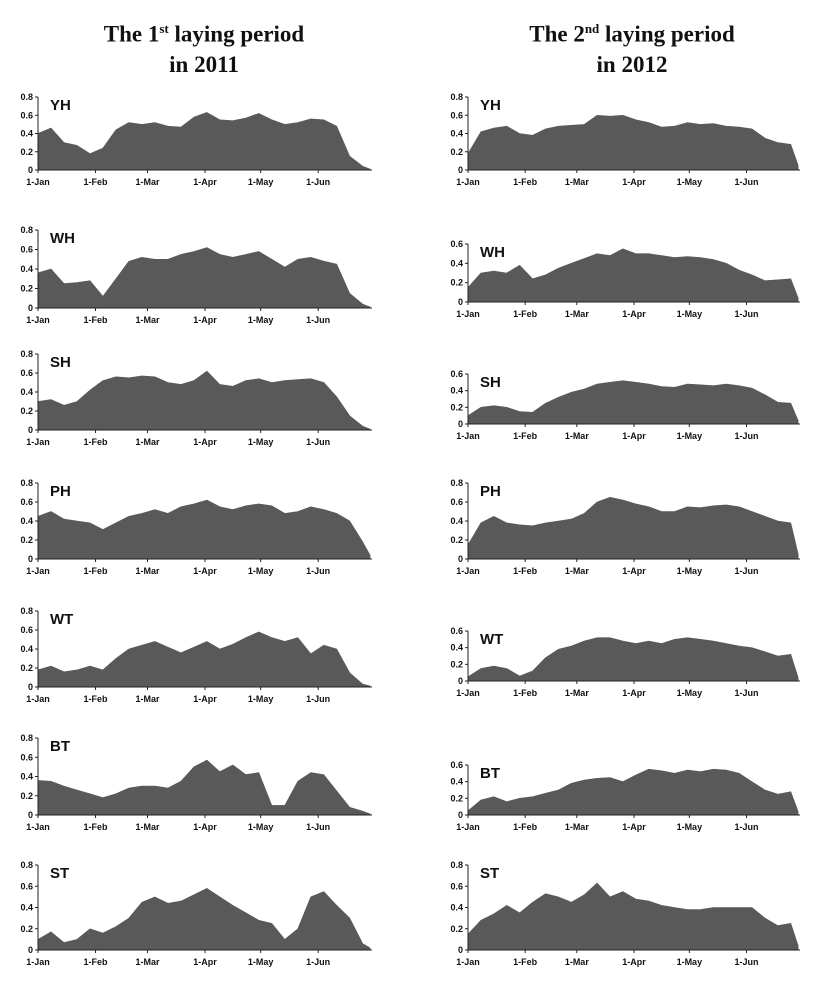 The image size is (822, 987). What do you see at coordinates (60, 491) in the screenshot?
I see `panel-label: PH` at bounding box center [60, 491].